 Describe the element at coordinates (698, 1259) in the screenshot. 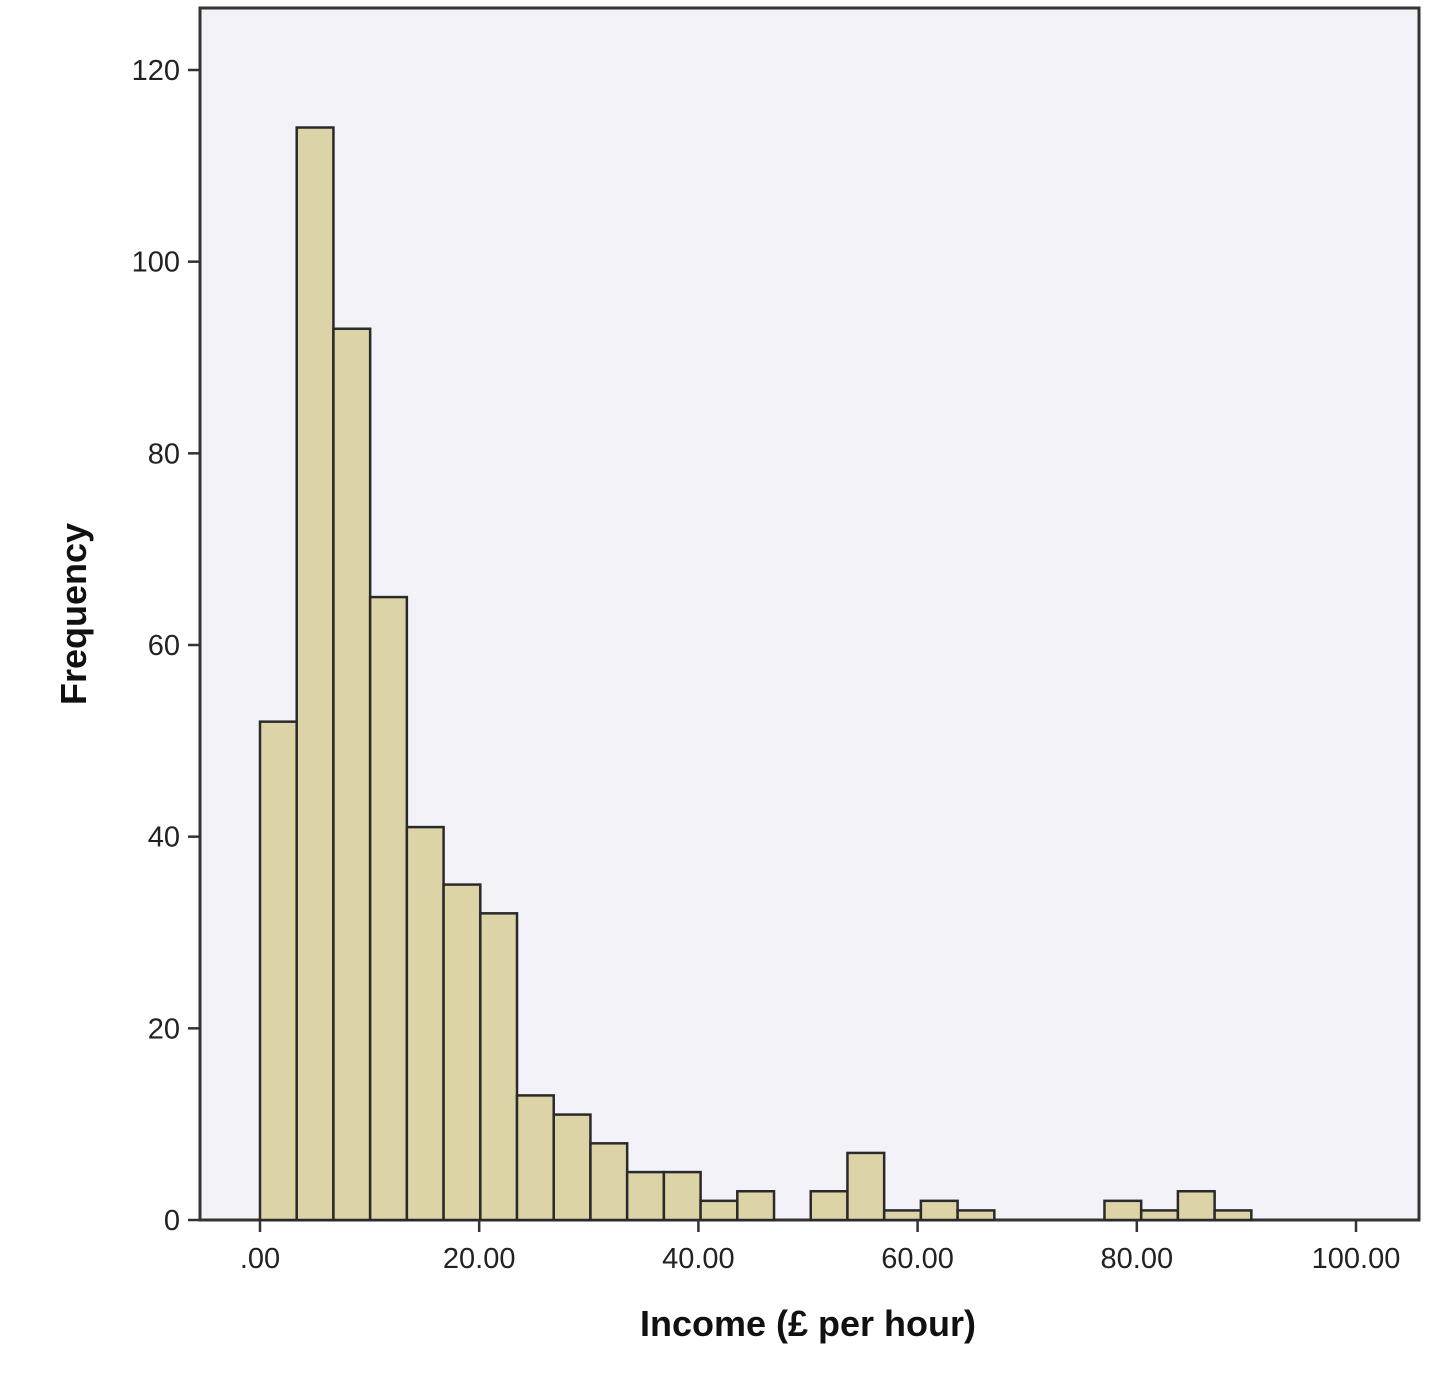

I see `x-tick-label: 40.00` at that location.